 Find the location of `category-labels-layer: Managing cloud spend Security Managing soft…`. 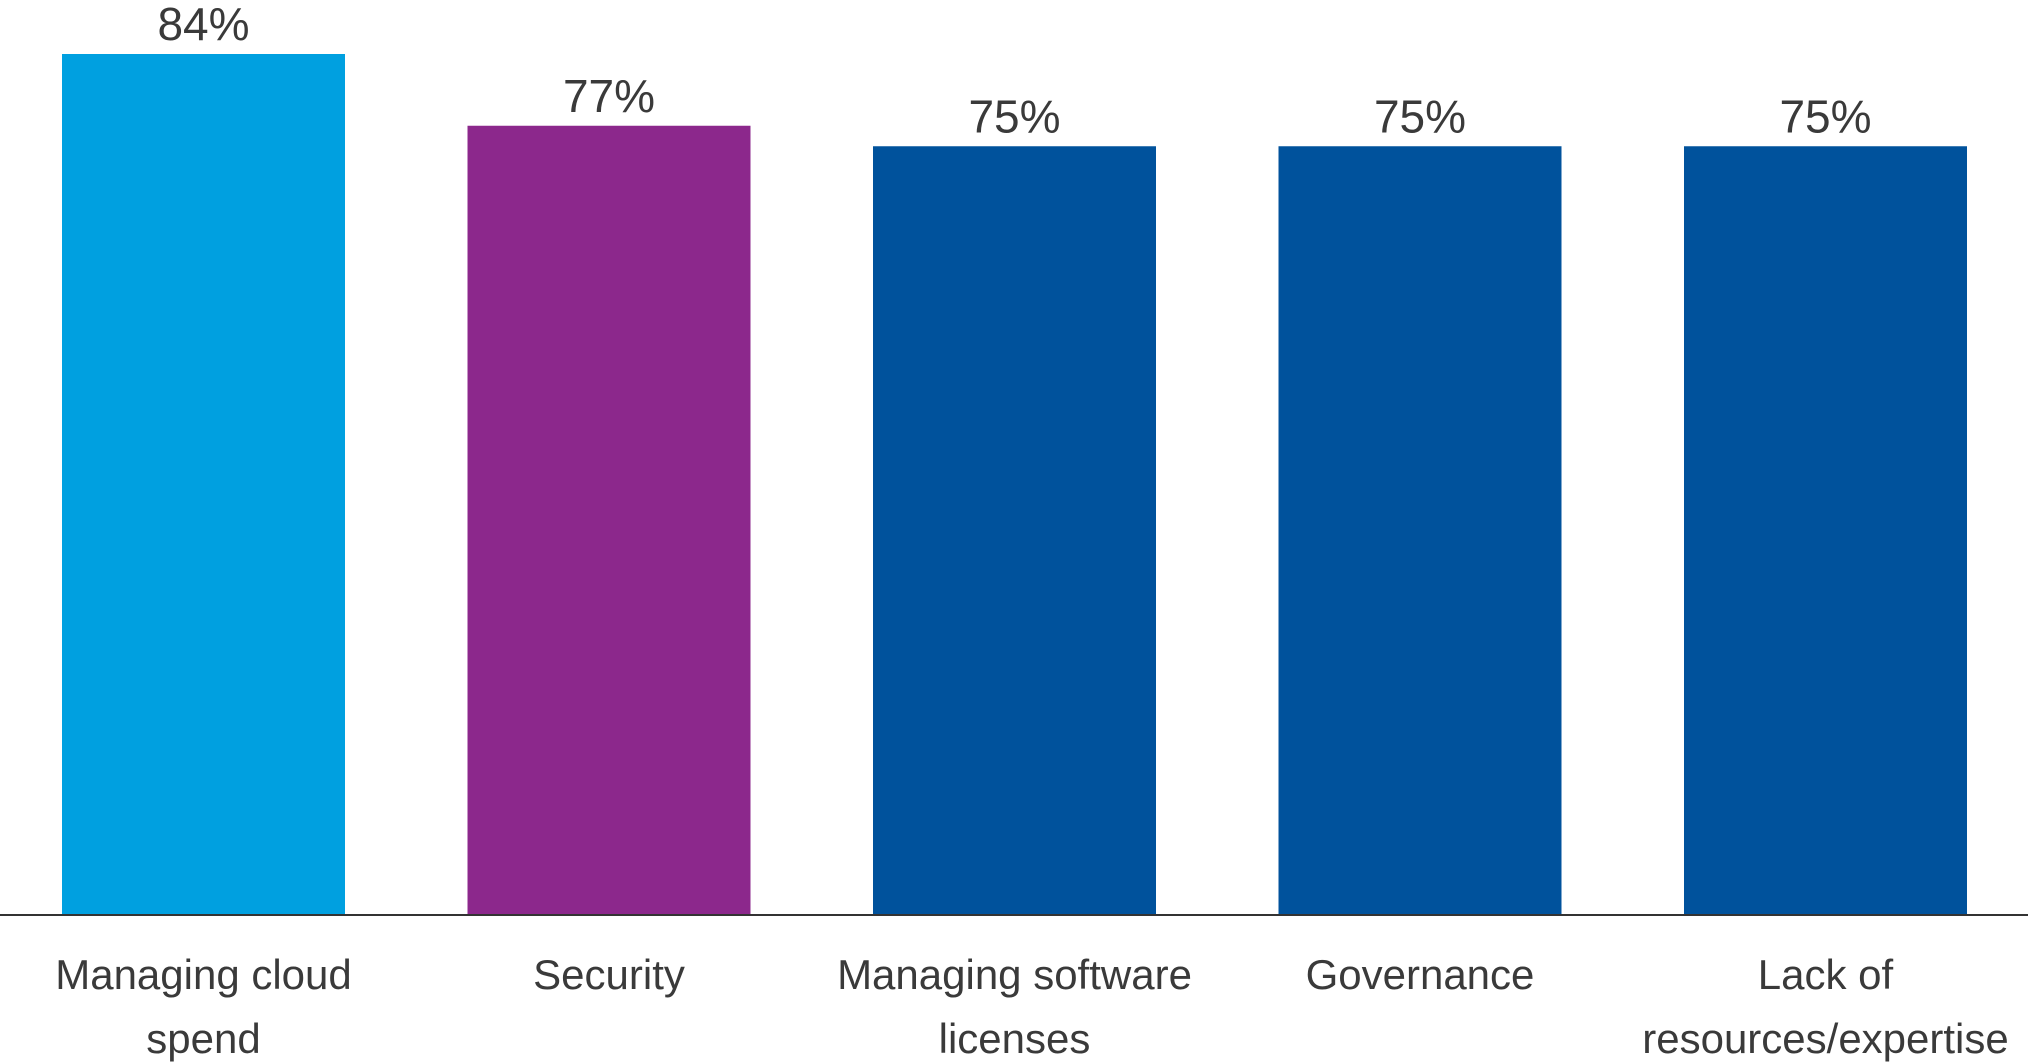

category-labels-layer: Managing cloud spend Security Managing soft… is located at coordinates (1032, 1006).